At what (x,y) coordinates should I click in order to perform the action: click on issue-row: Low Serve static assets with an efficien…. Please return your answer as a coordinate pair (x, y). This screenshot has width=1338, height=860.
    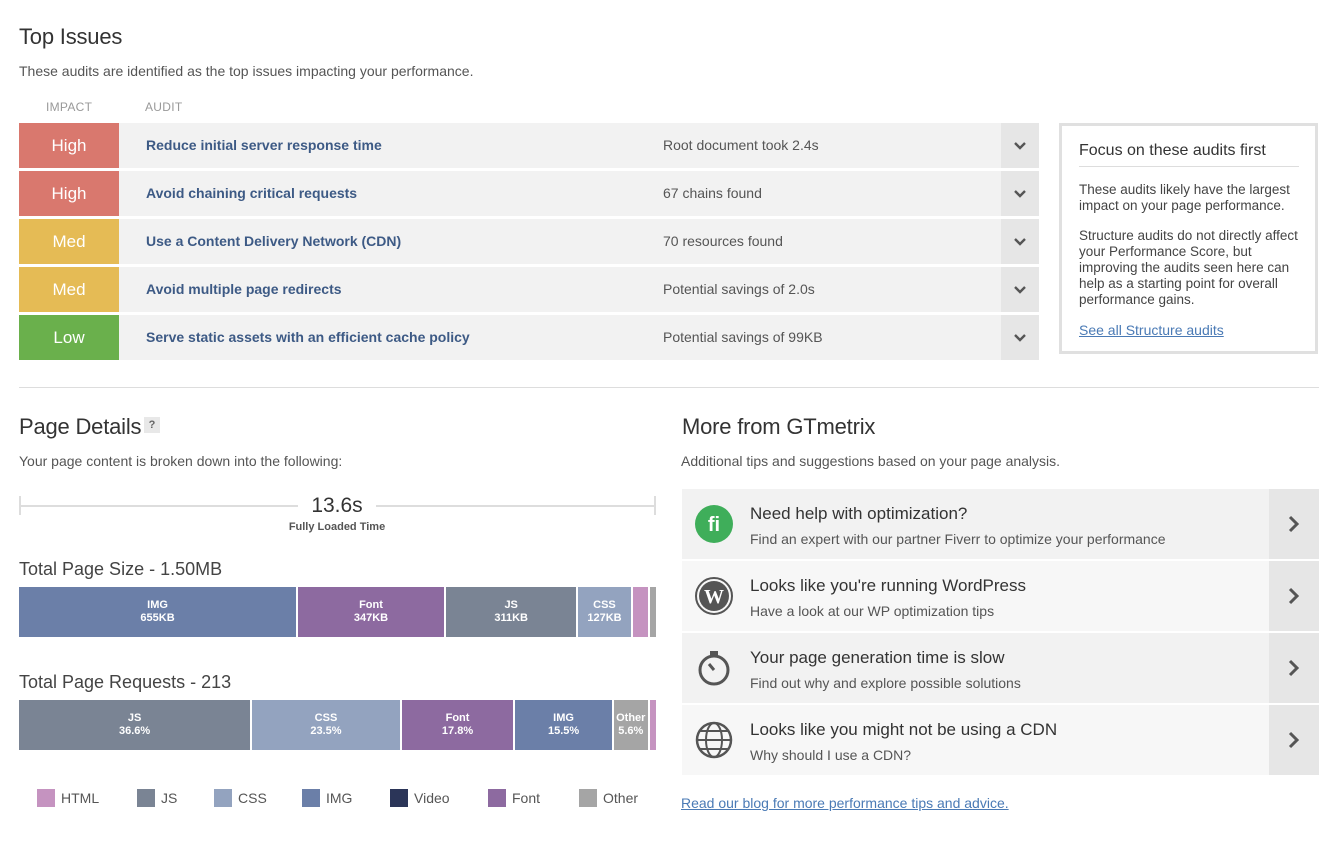
    Looking at the image, I should click on (529, 337).